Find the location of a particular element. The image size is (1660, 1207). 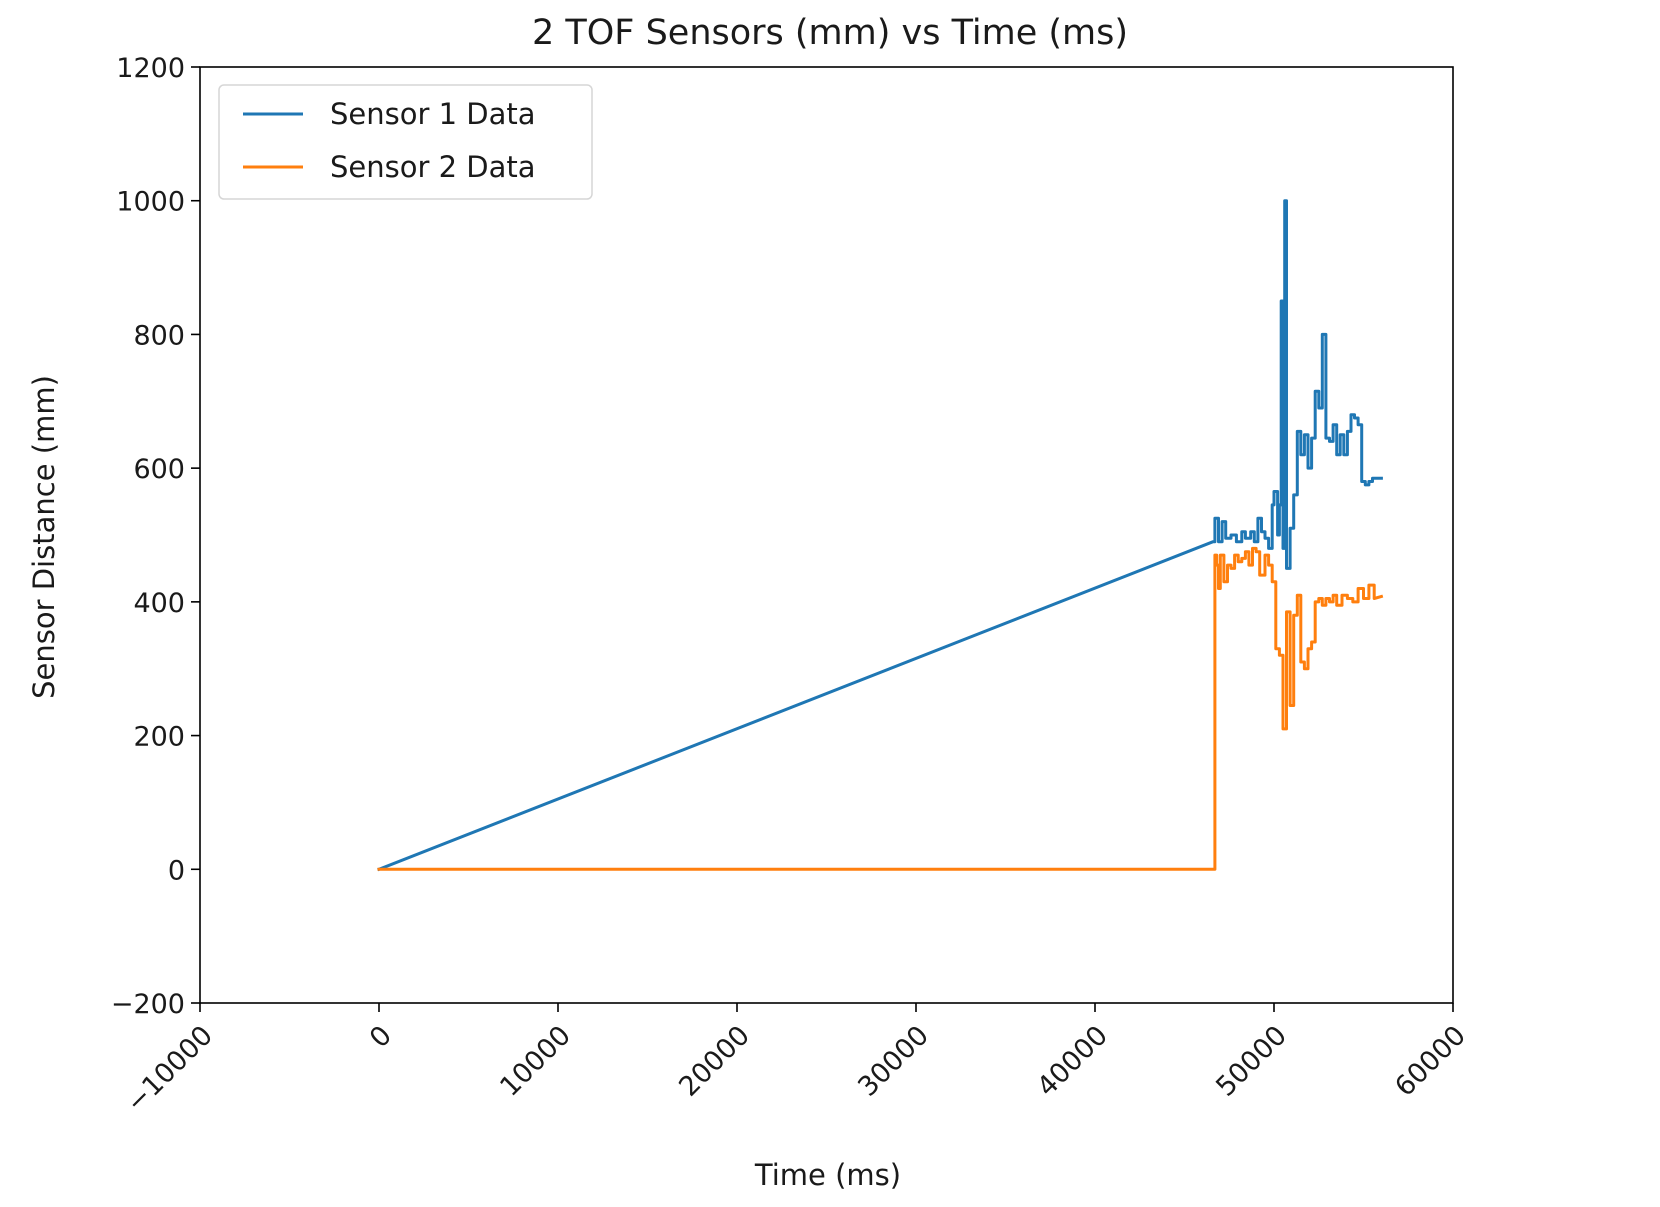

legend: Sensor 1 Data Sensor 2 Data is located at coordinates (405, 142).